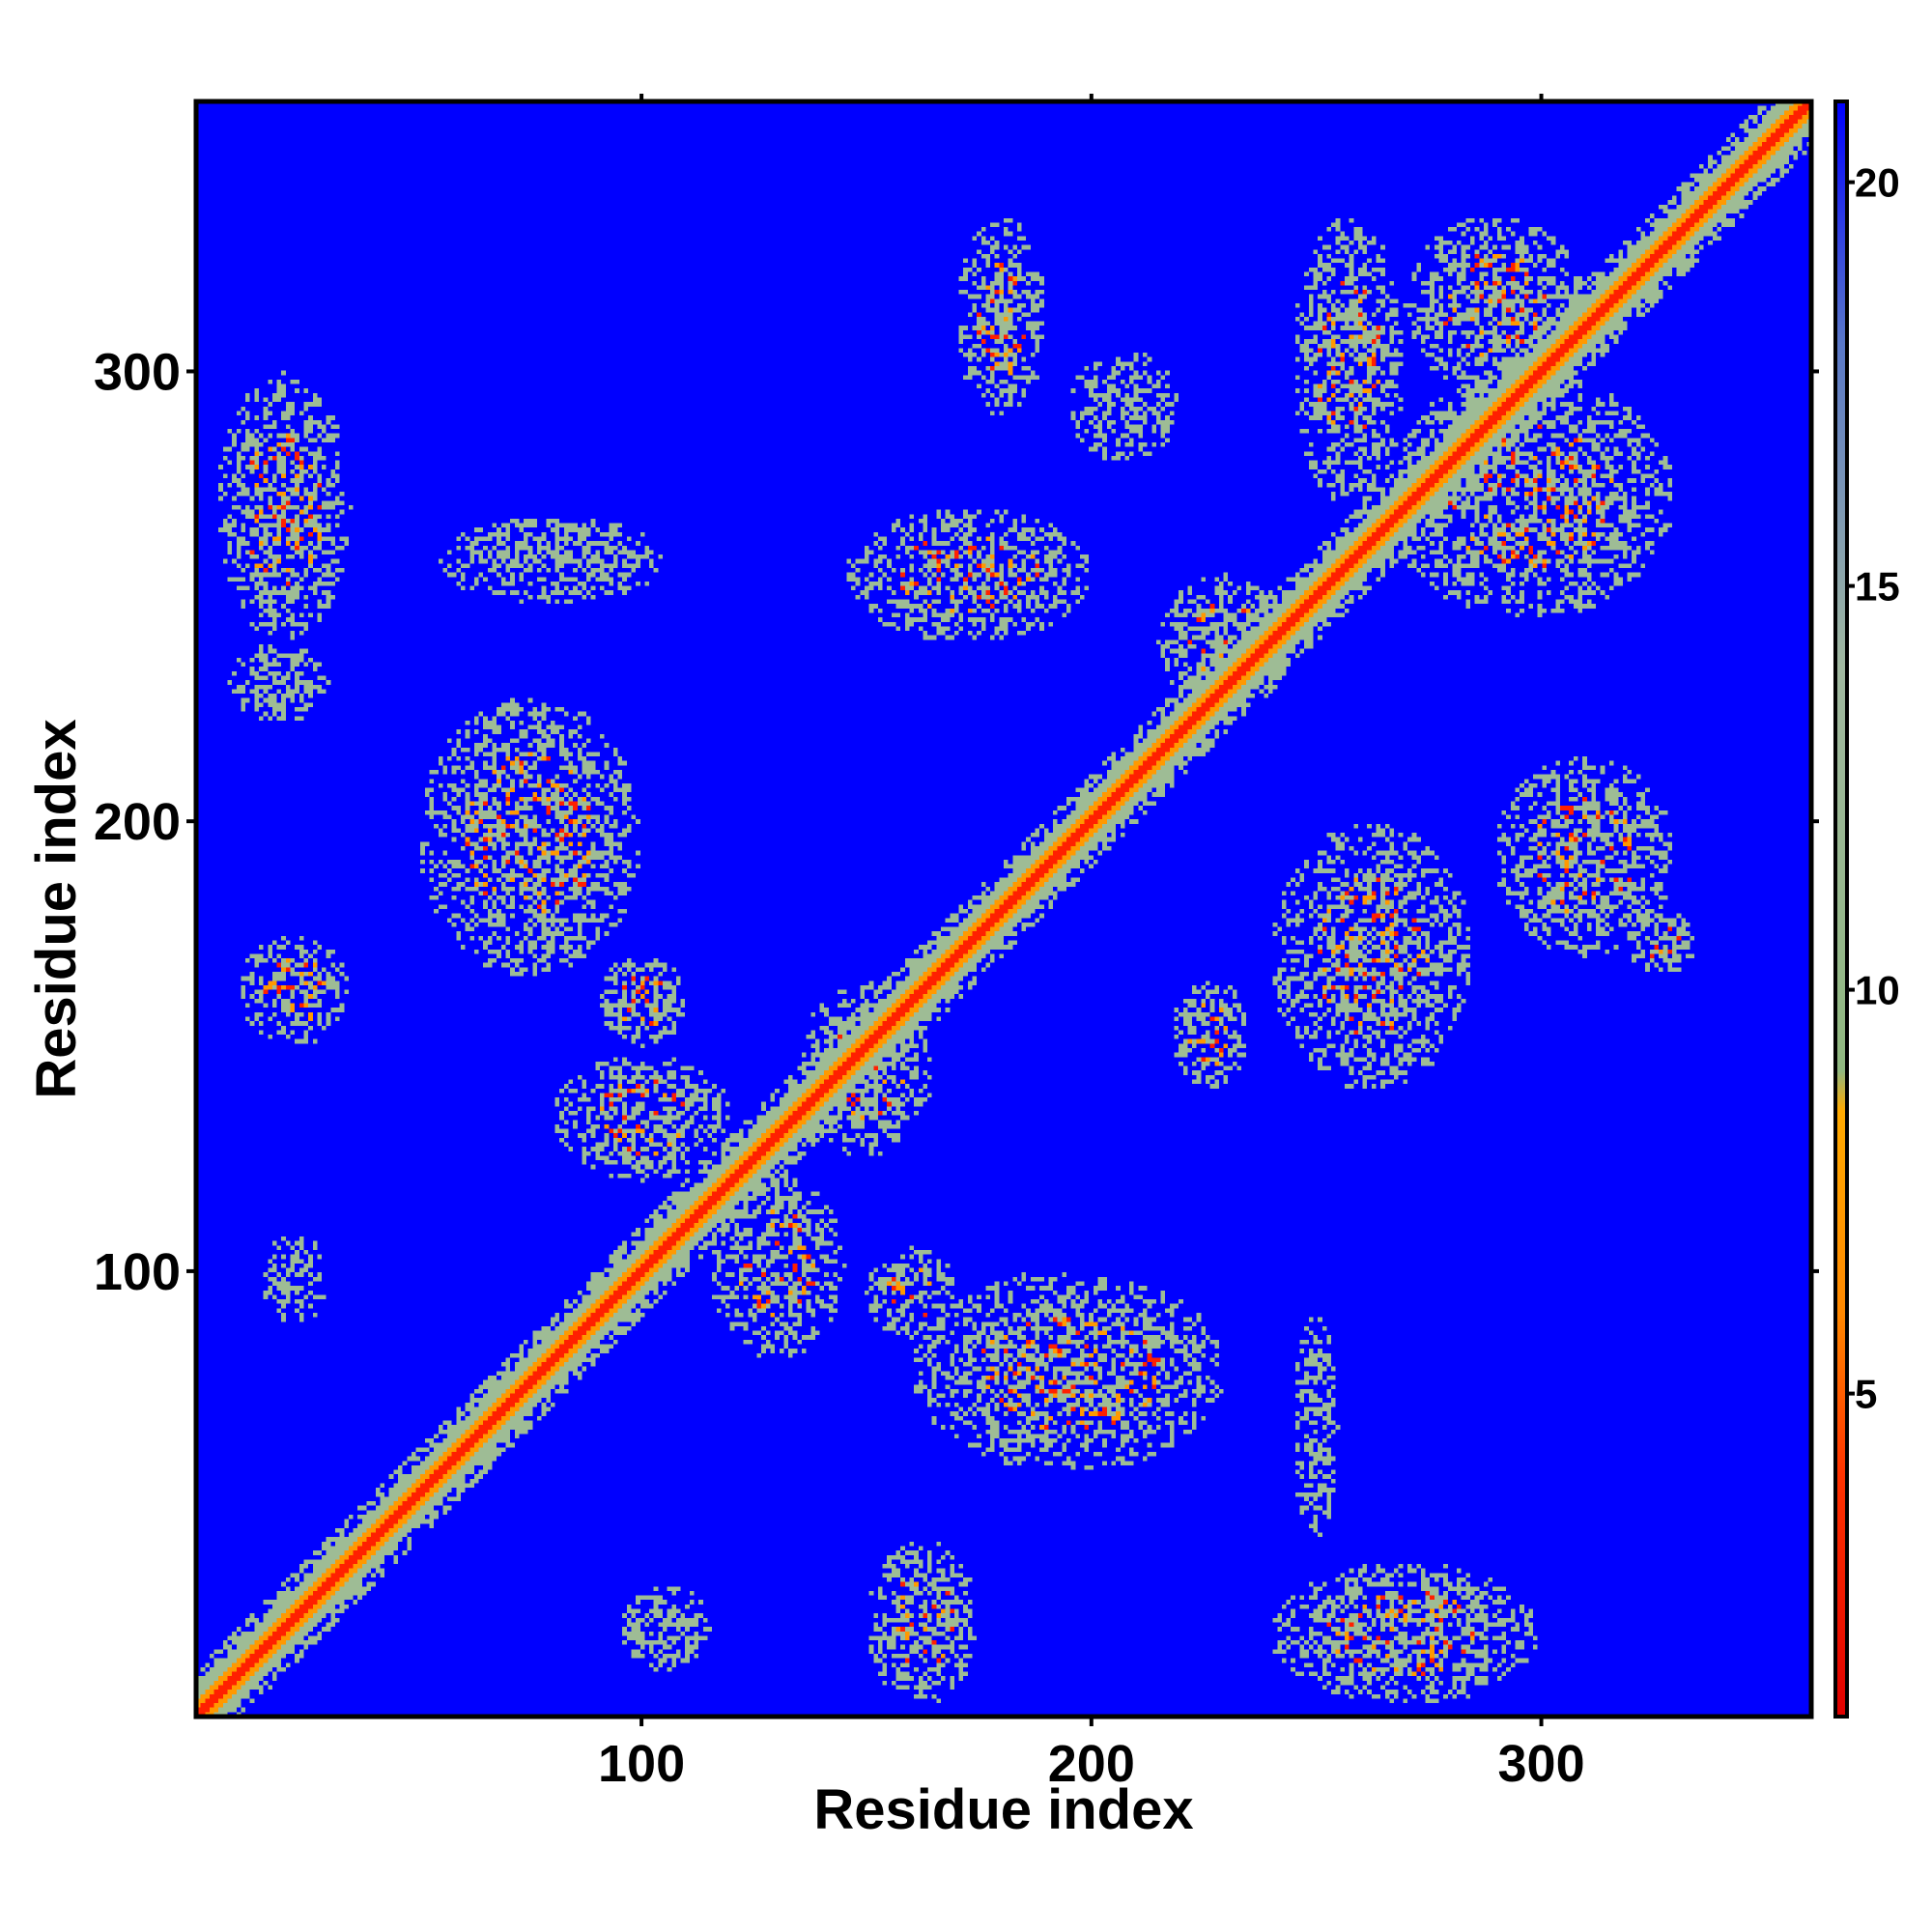  What do you see at coordinates (56, 908) in the screenshot?
I see `y-axis-title: Residue index` at bounding box center [56, 908].